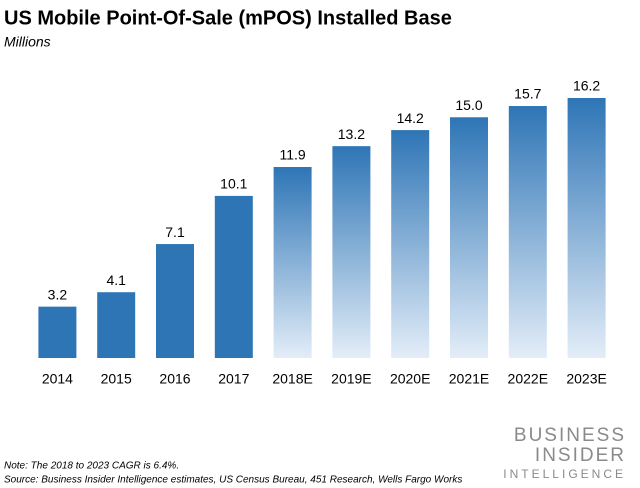 This screenshot has width=640, height=488. I want to click on note: Note: The 2018 to 2023 CAGR is 6.4%., so click(91, 466).